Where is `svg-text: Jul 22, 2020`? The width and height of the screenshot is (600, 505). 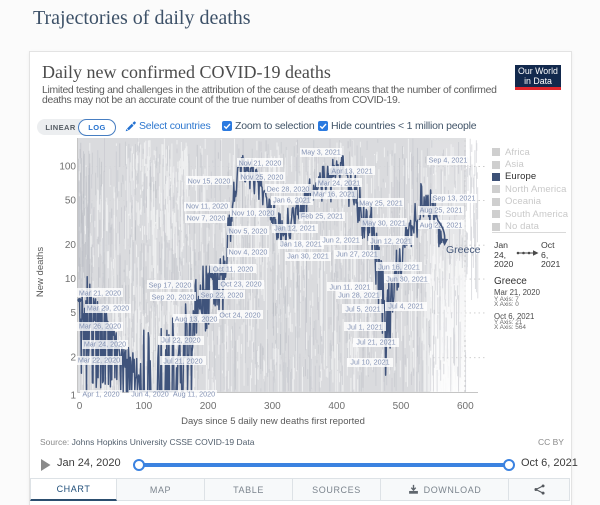
svg-text: Jul 22, 2020 is located at coordinates (180, 340).